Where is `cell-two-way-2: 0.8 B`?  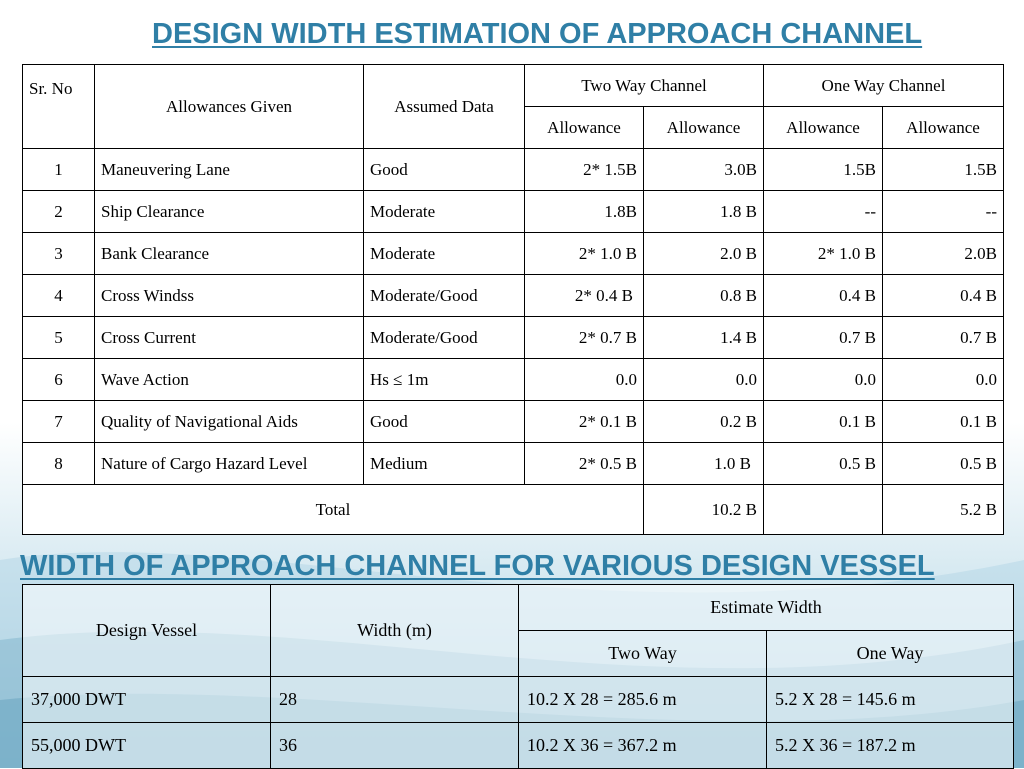 cell-two-way-2: 0.8 B is located at coordinates (703, 295).